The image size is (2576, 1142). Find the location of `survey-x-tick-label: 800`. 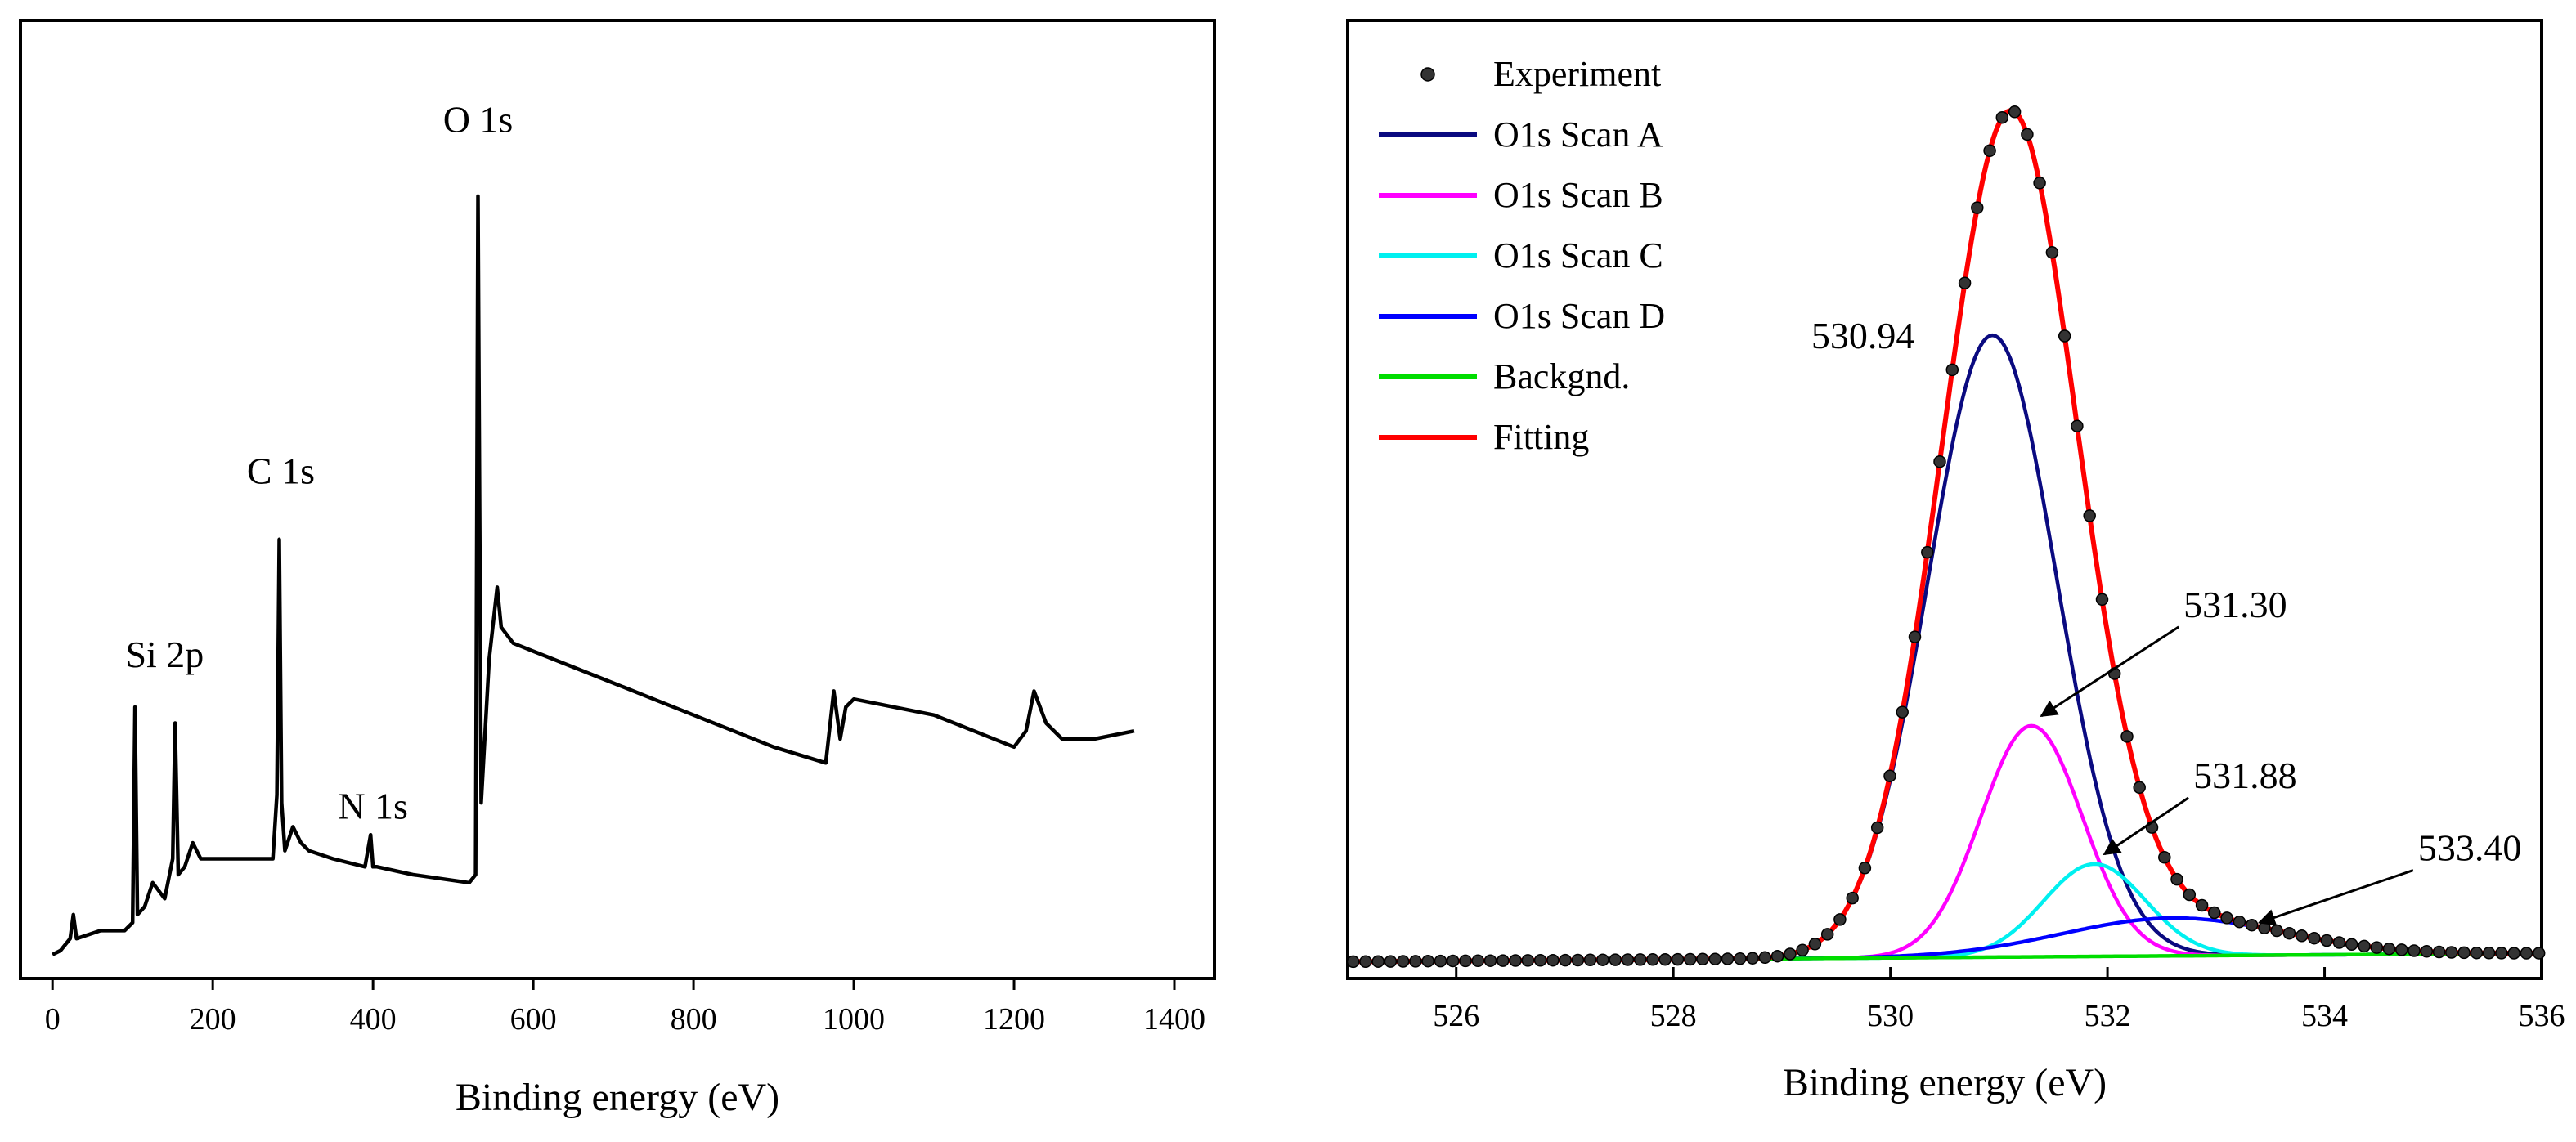

survey-x-tick-label: 800 is located at coordinates (694, 1019).